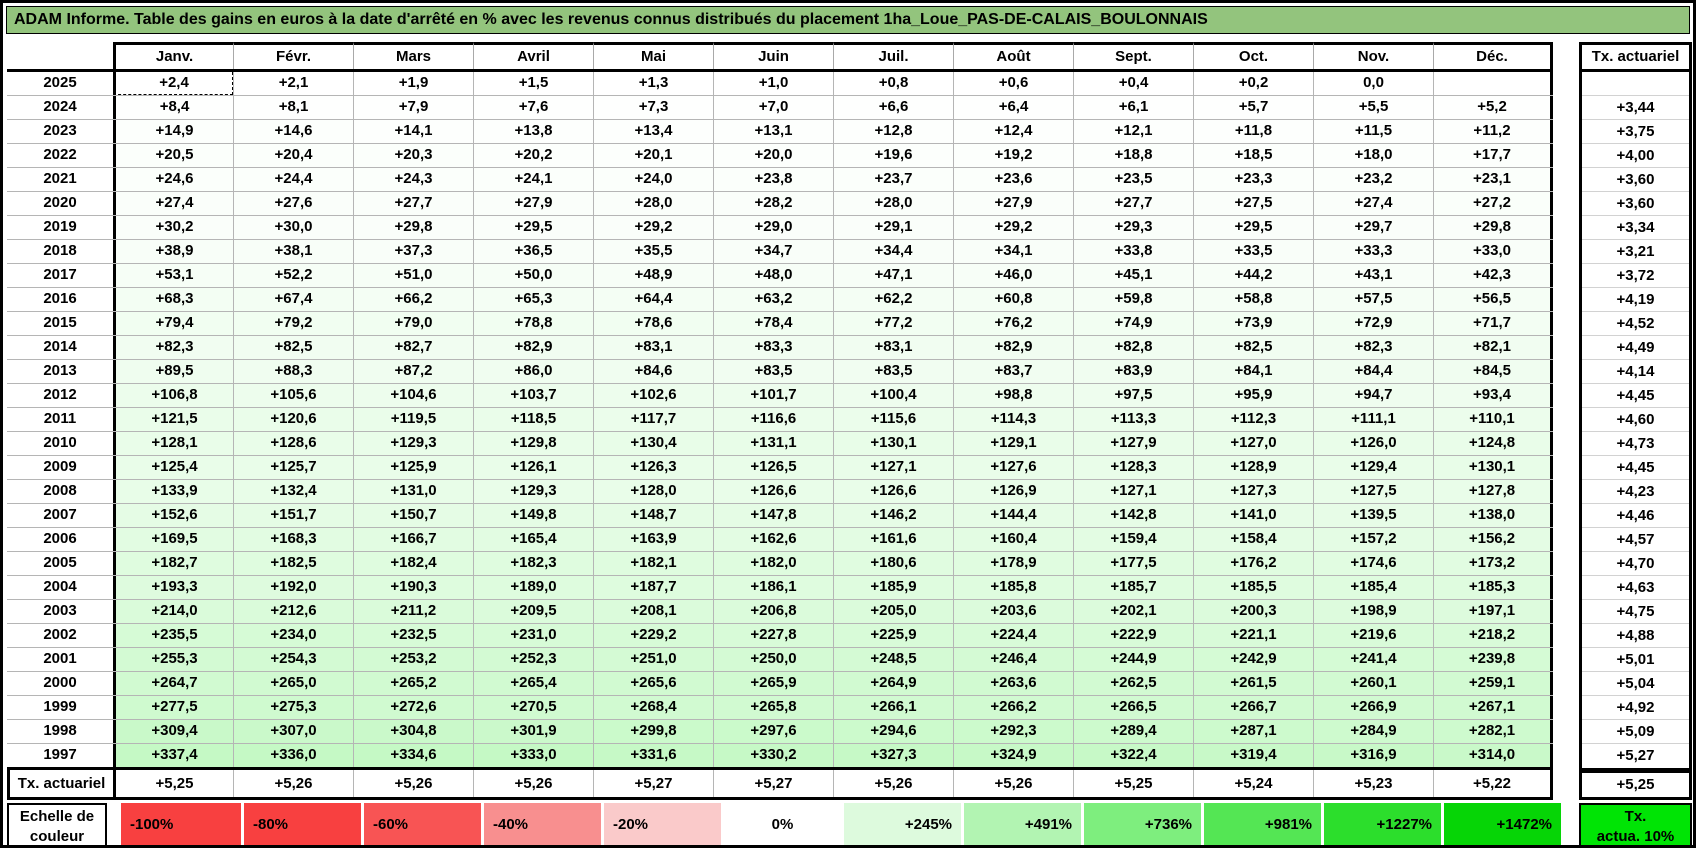 This screenshot has width=1696, height=848. Describe the element at coordinates (1373, 107) in the screenshot. I see `gain-cell: +5,5` at that location.